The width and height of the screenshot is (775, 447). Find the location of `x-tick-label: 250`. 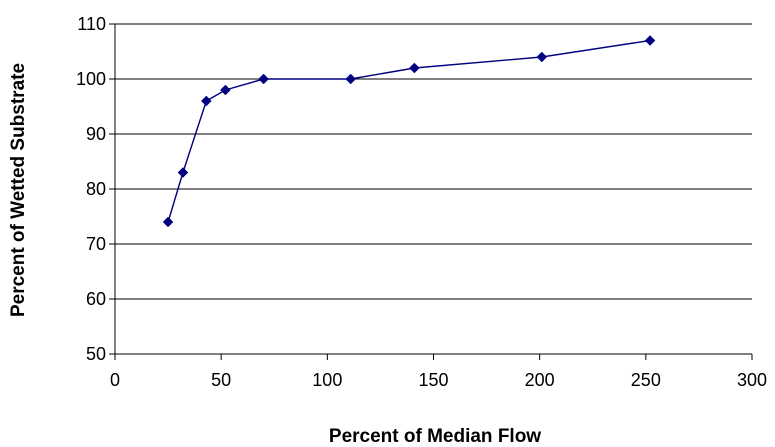

x-tick-label: 250 is located at coordinates (646, 380).